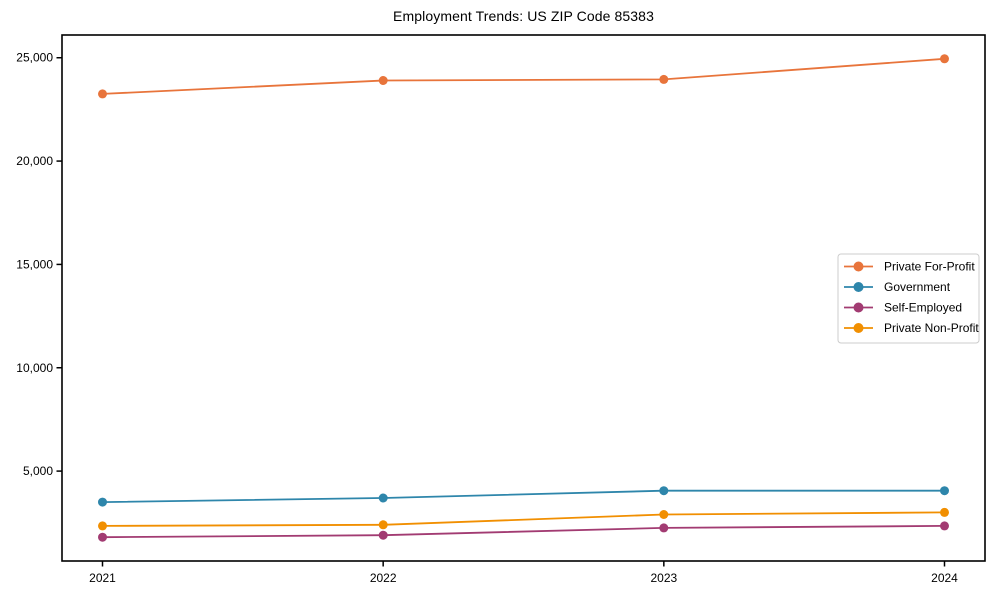 The image size is (1000, 600). Describe the element at coordinates (663, 578) in the screenshot. I see `x-axis-tick-label: 2023` at that location.